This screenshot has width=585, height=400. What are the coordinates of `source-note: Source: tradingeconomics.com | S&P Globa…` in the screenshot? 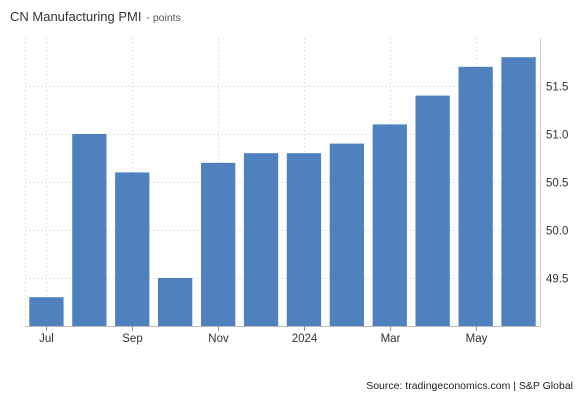 It's located at (469, 386).